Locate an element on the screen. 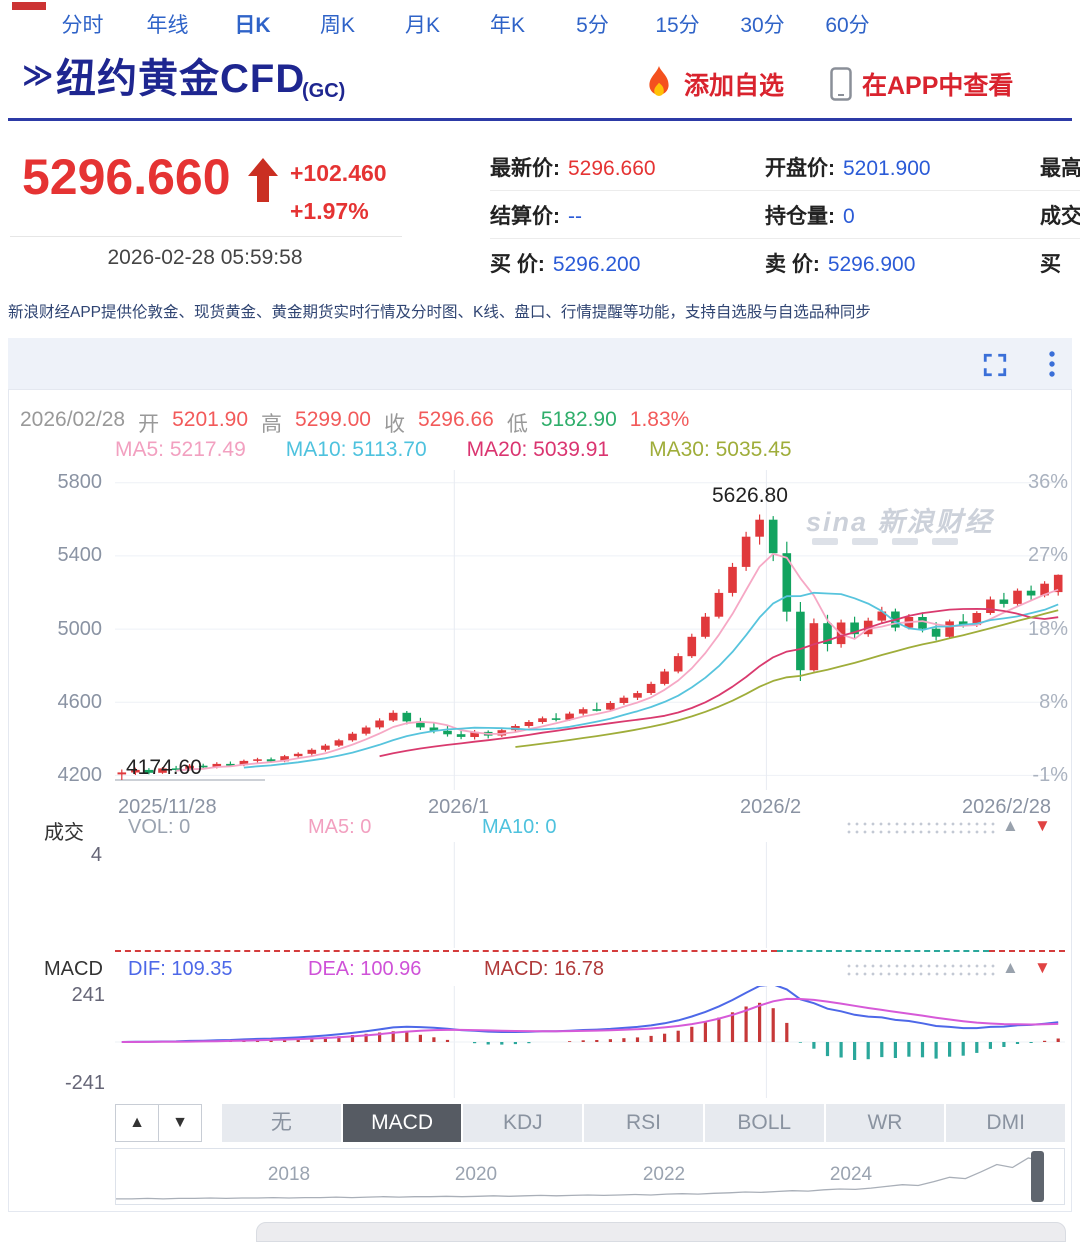  history-range-selector: 2018 2020 2022 2024 is located at coordinates (590, 1176).